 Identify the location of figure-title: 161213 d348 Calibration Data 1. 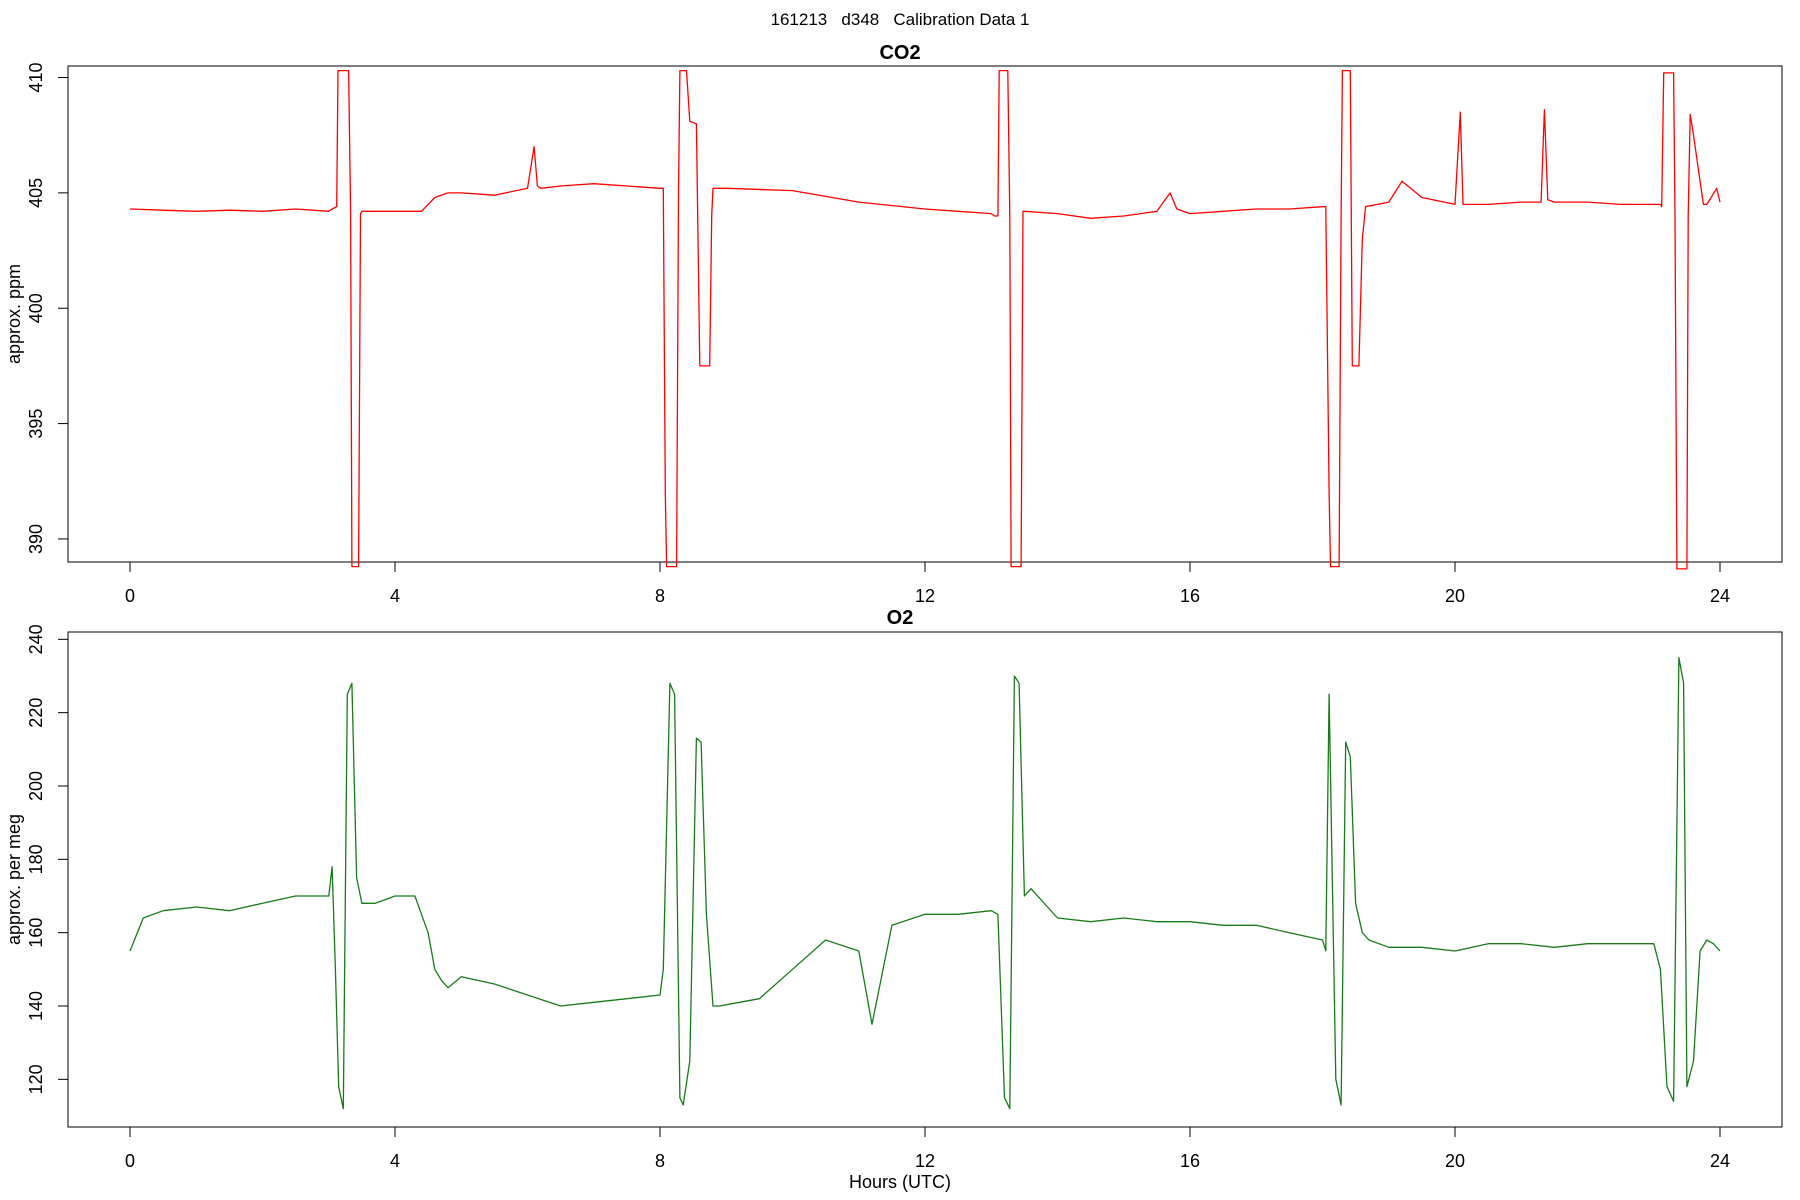
(900, 19).